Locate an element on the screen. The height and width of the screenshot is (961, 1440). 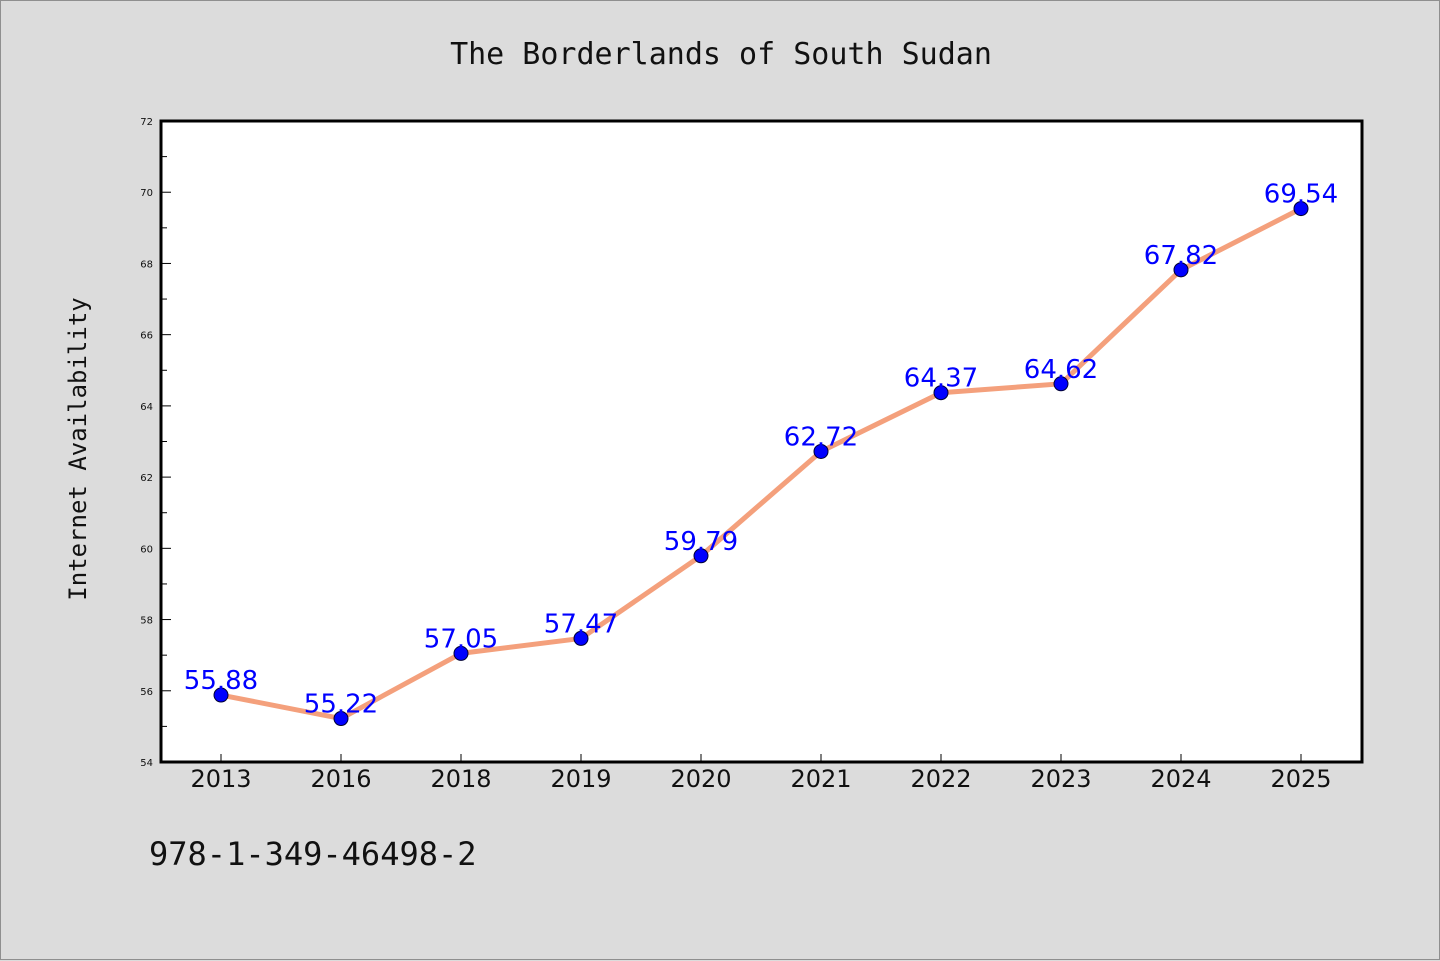
x-tick-label: 2020 is located at coordinates (700, 779).